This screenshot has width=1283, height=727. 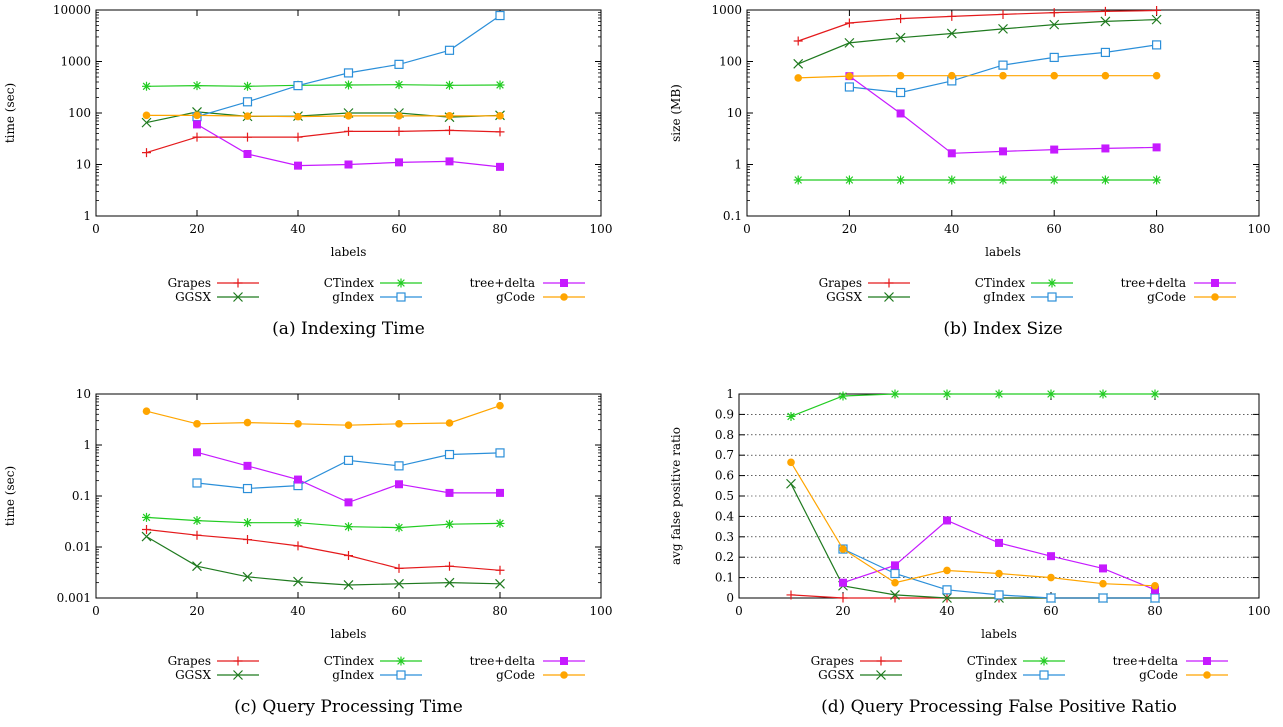 I want to click on y-tick-label: 100, so click(x=730, y=62).